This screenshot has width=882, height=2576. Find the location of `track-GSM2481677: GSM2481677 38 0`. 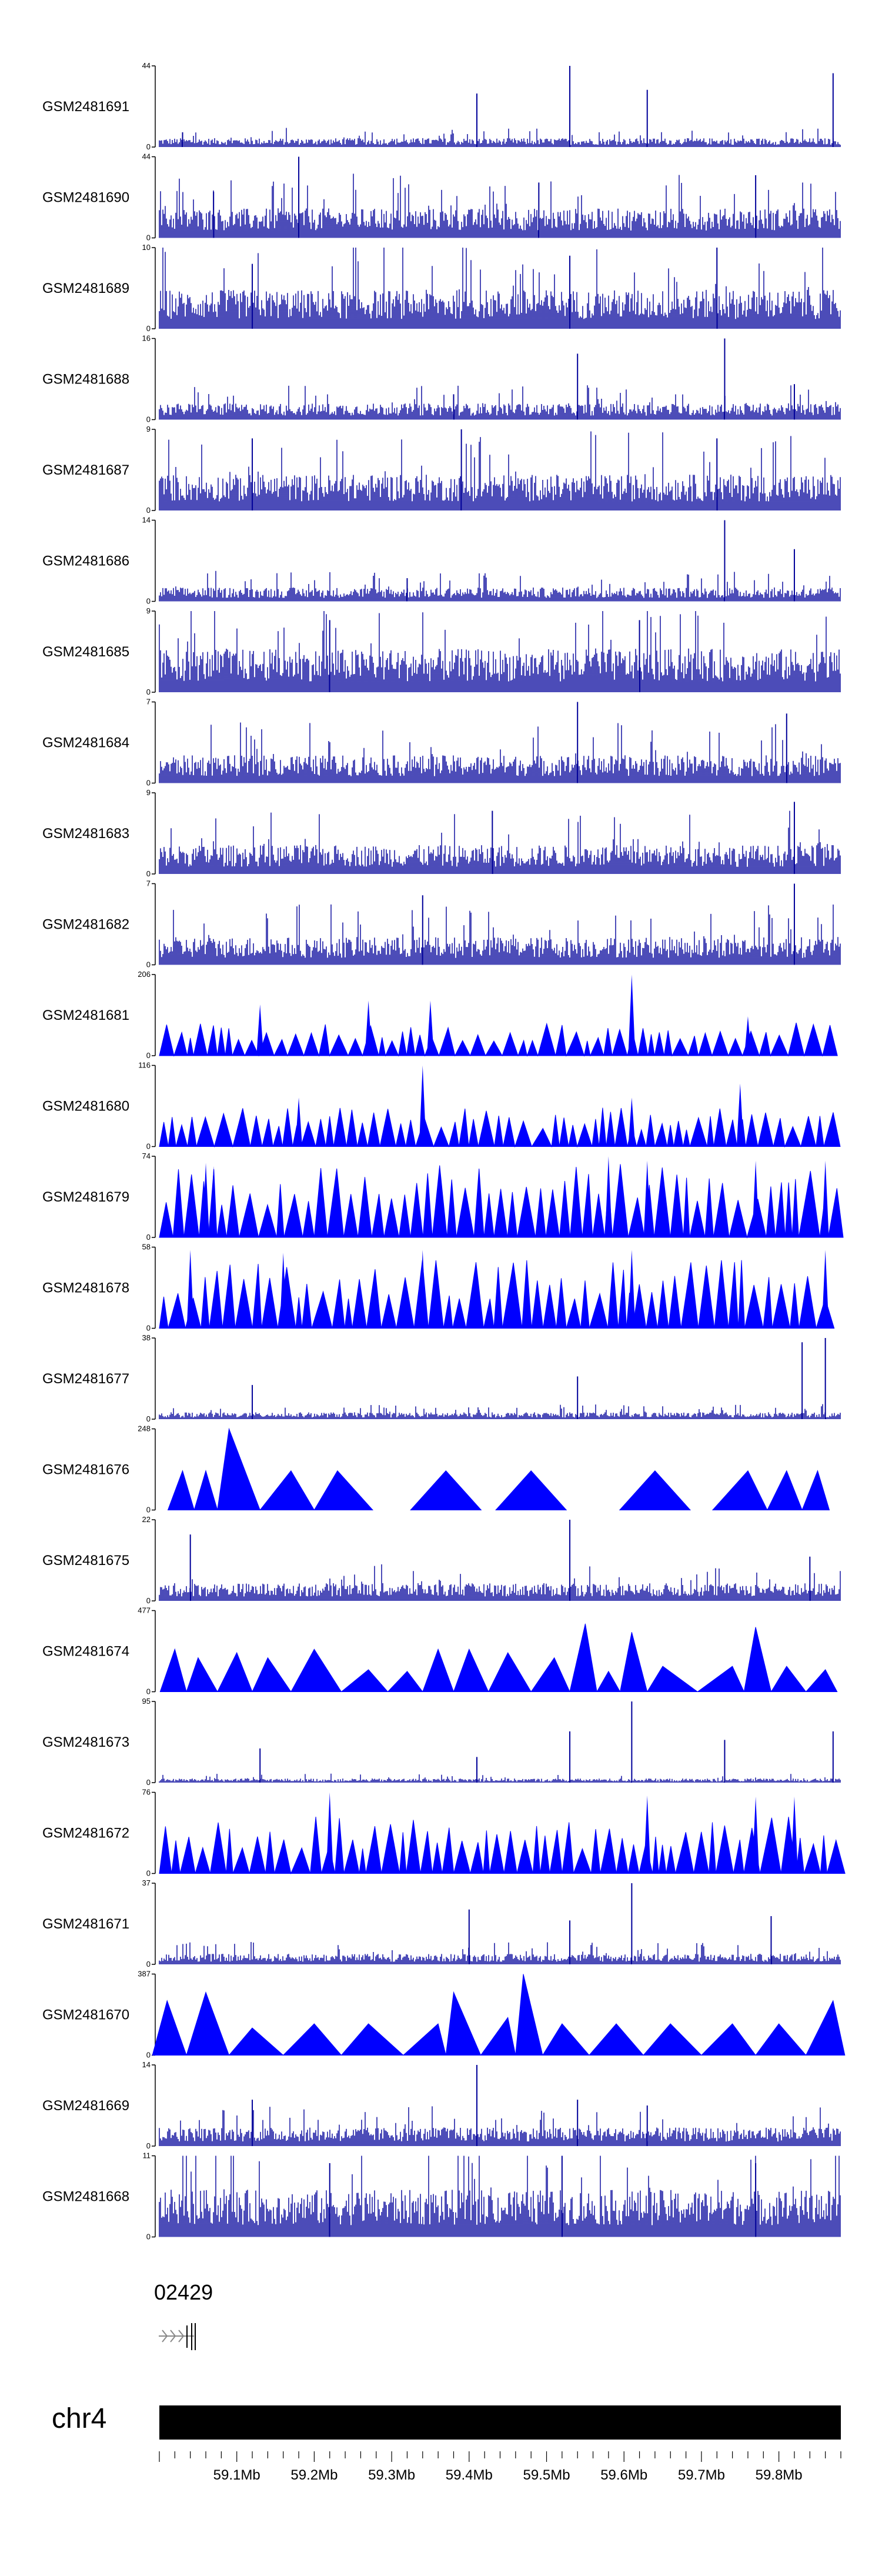

track-GSM2481677: GSM2481677 38 0 is located at coordinates (441, 1378).